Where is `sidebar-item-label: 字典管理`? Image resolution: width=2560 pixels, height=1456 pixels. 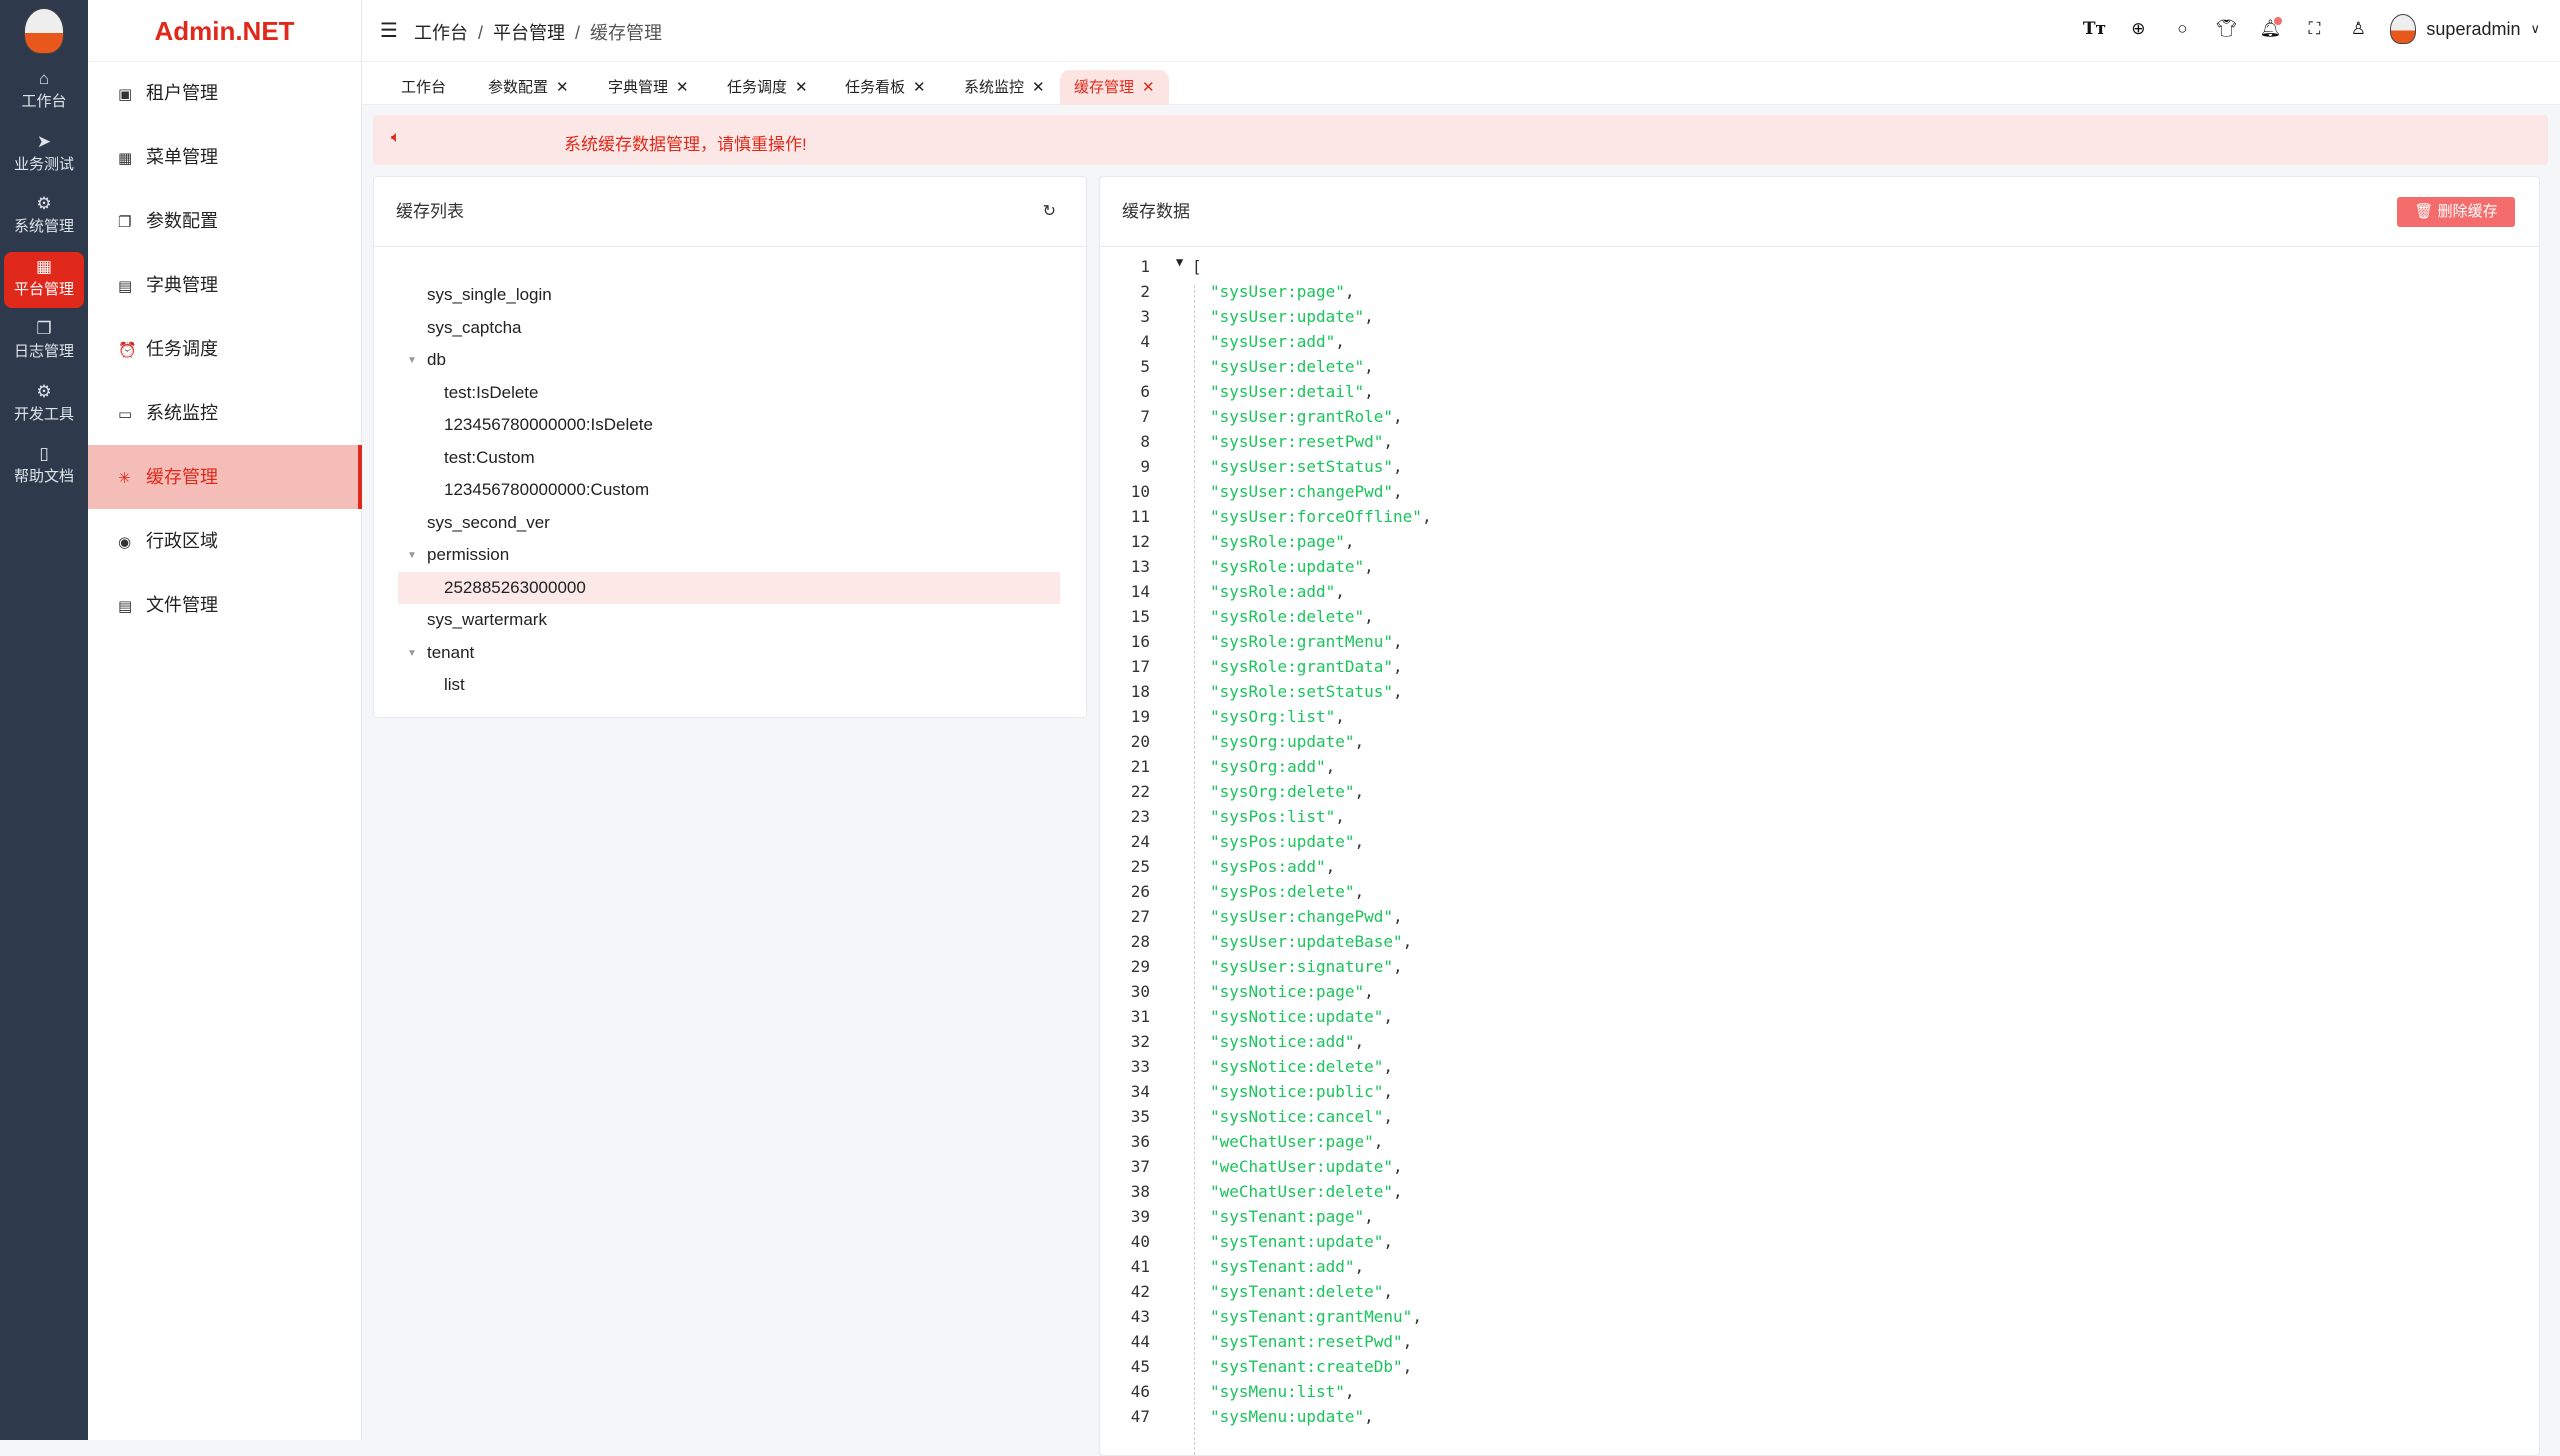
sidebar-item-label: 字典管理 is located at coordinates (182, 285).